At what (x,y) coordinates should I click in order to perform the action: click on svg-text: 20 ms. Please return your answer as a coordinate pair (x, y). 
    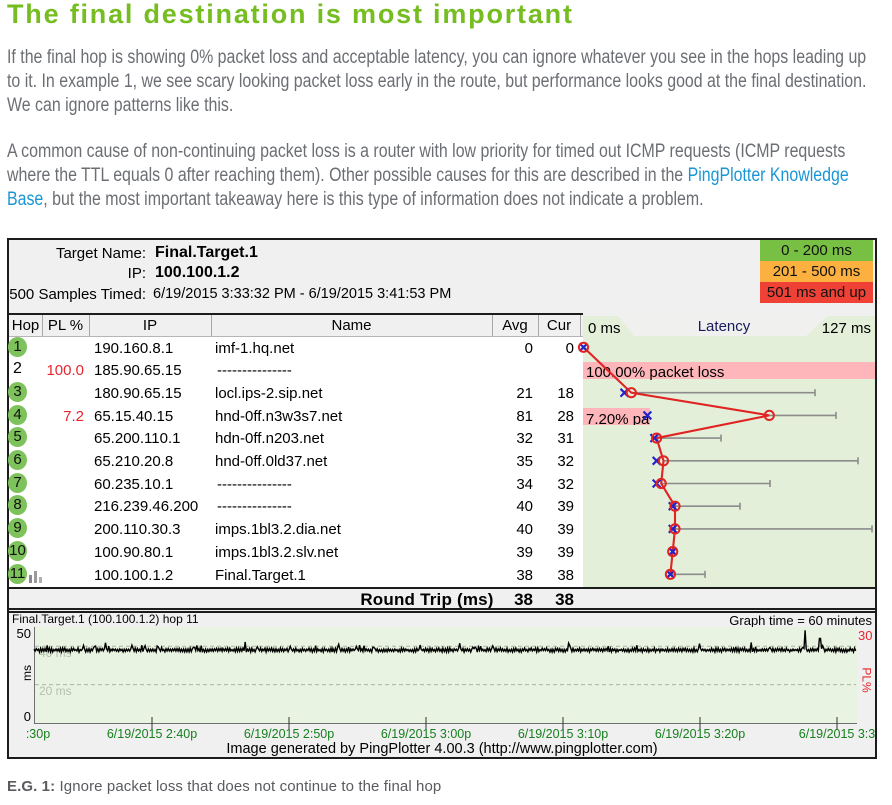
    Looking at the image, I should click on (55, 691).